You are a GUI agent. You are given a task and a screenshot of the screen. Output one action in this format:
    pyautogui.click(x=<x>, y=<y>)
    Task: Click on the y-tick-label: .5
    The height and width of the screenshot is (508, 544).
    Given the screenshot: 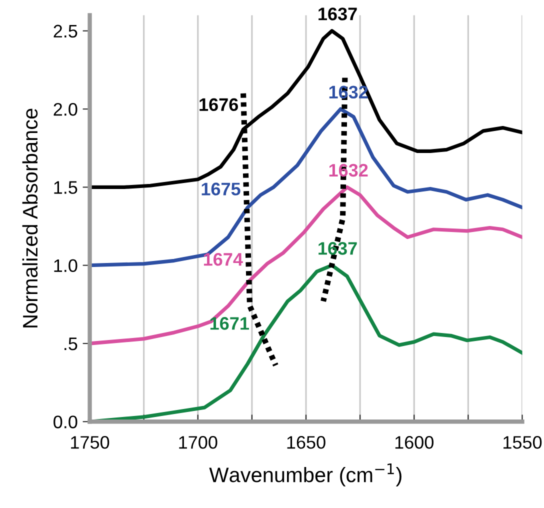 What is the action you would take?
    pyautogui.click(x=71, y=344)
    